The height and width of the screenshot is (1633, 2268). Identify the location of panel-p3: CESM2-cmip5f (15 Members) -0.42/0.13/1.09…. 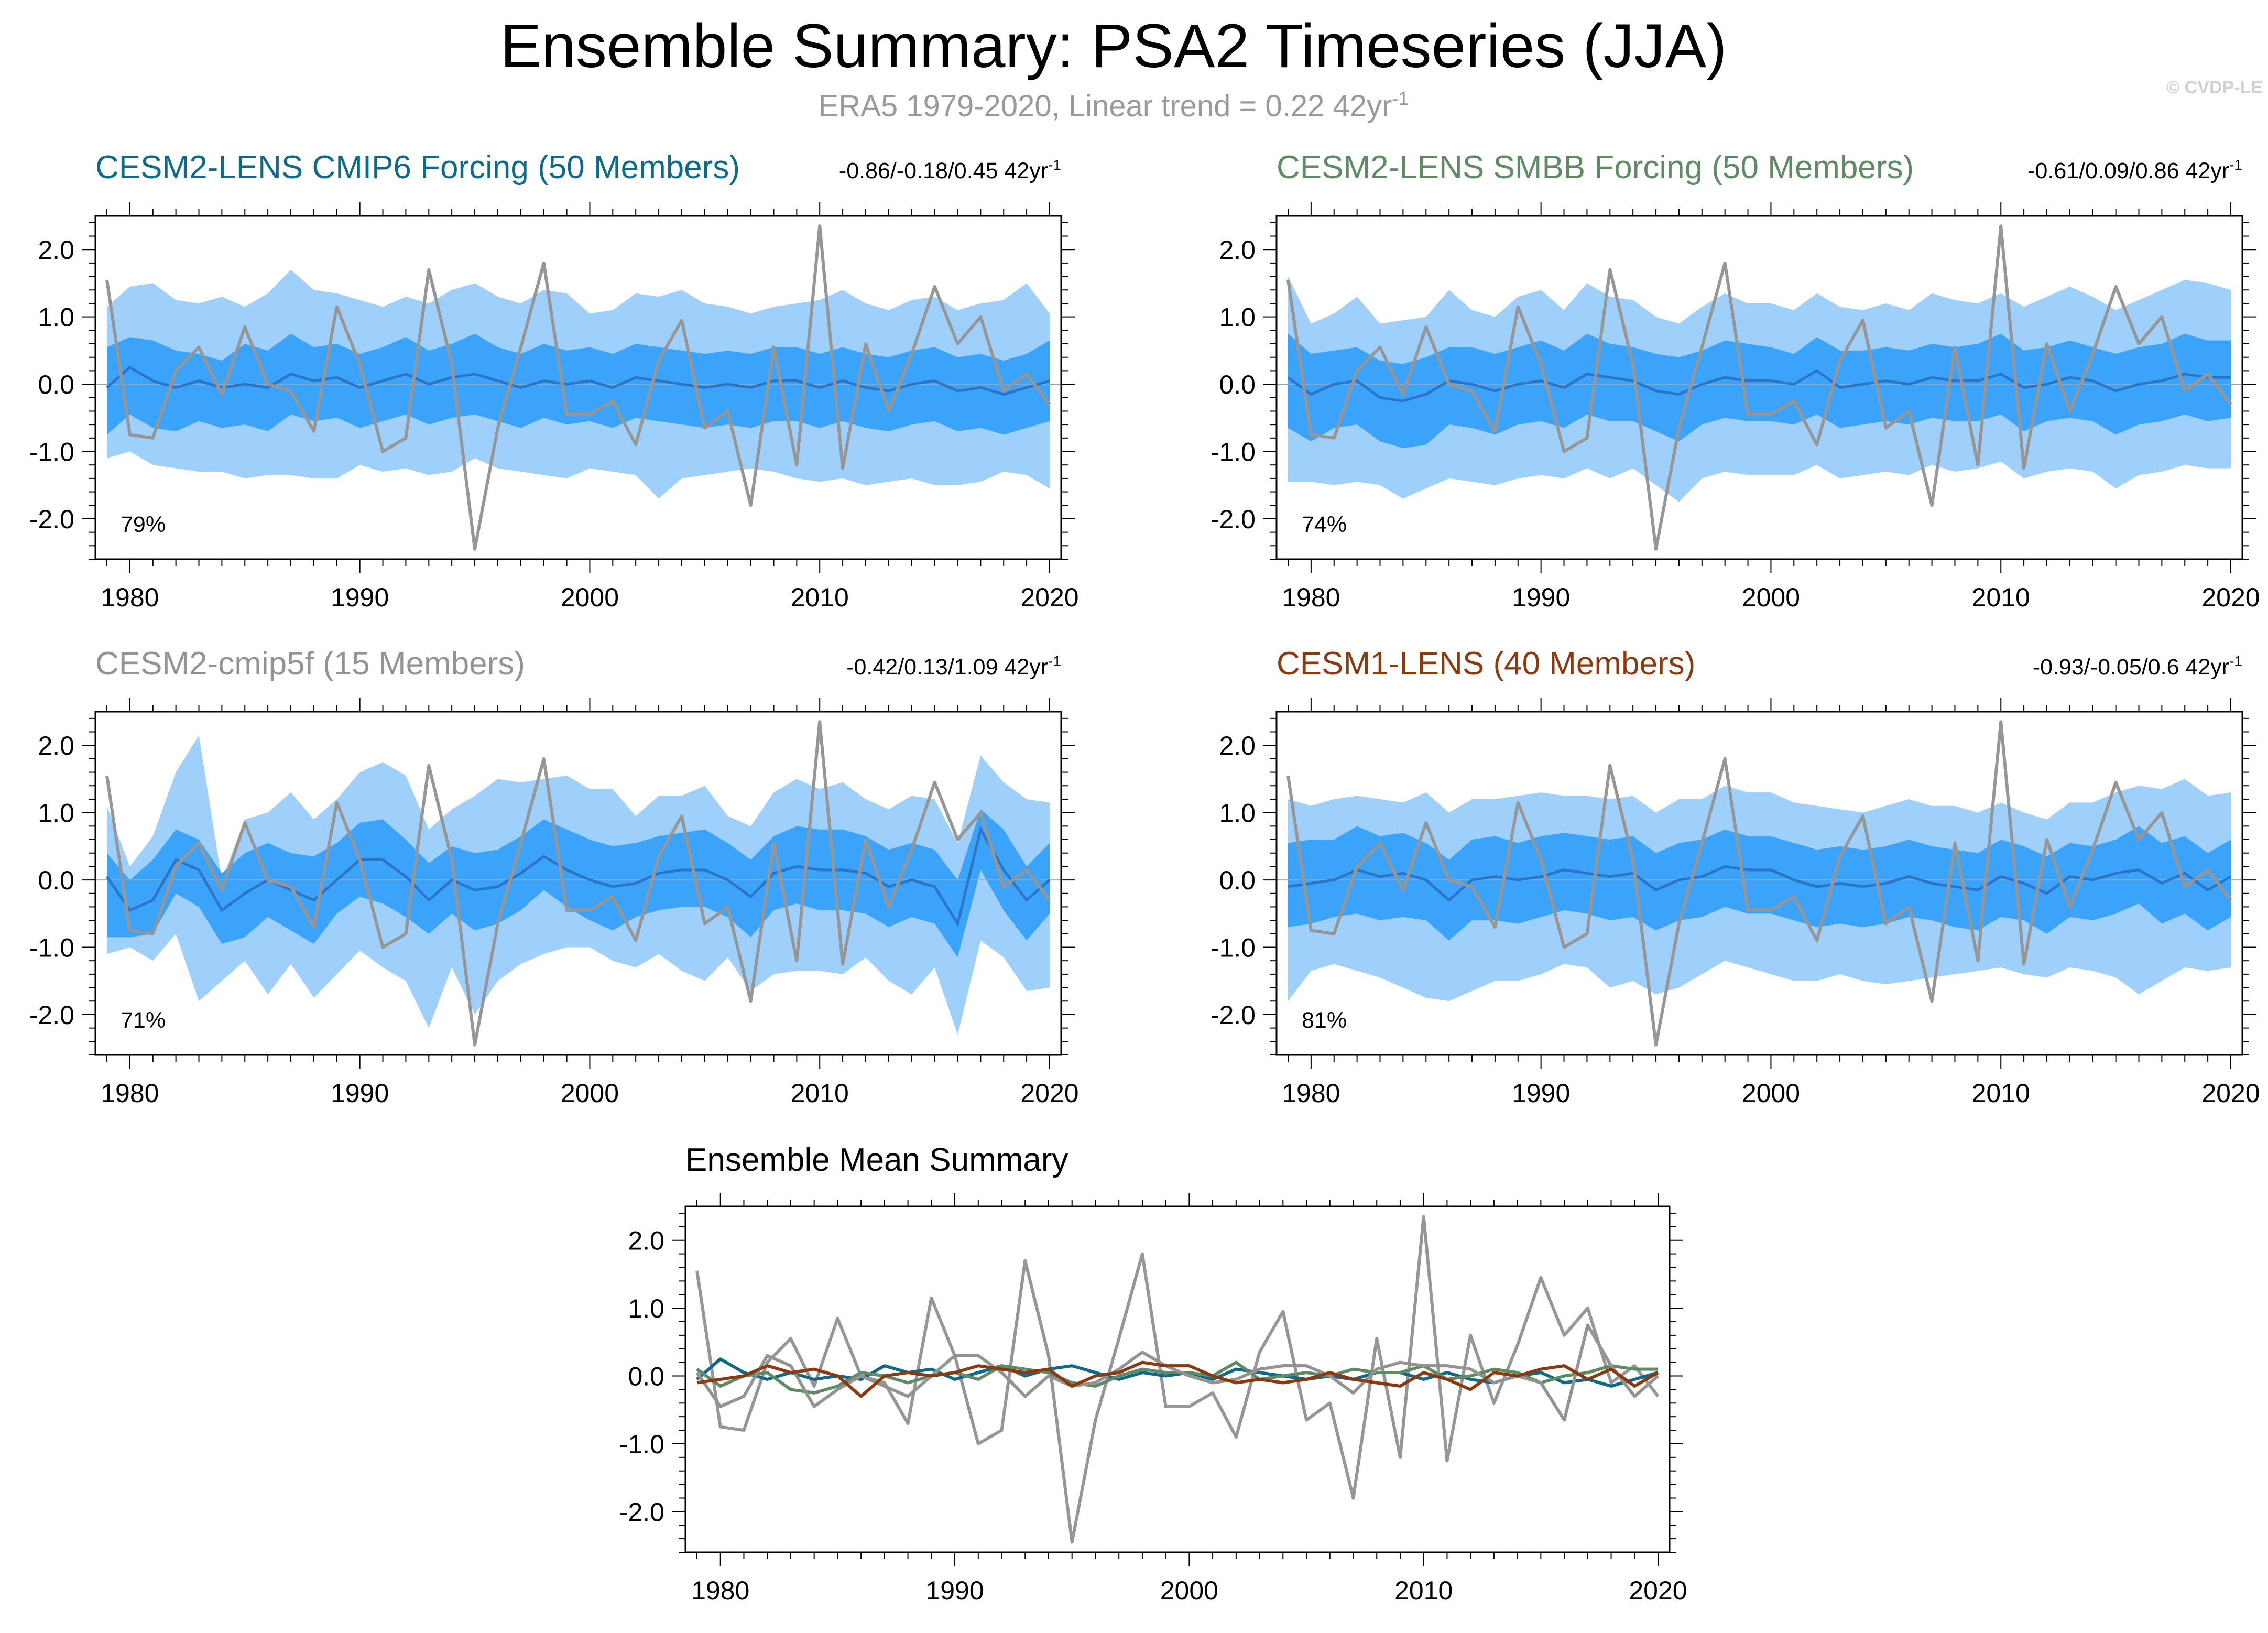
(554, 877).